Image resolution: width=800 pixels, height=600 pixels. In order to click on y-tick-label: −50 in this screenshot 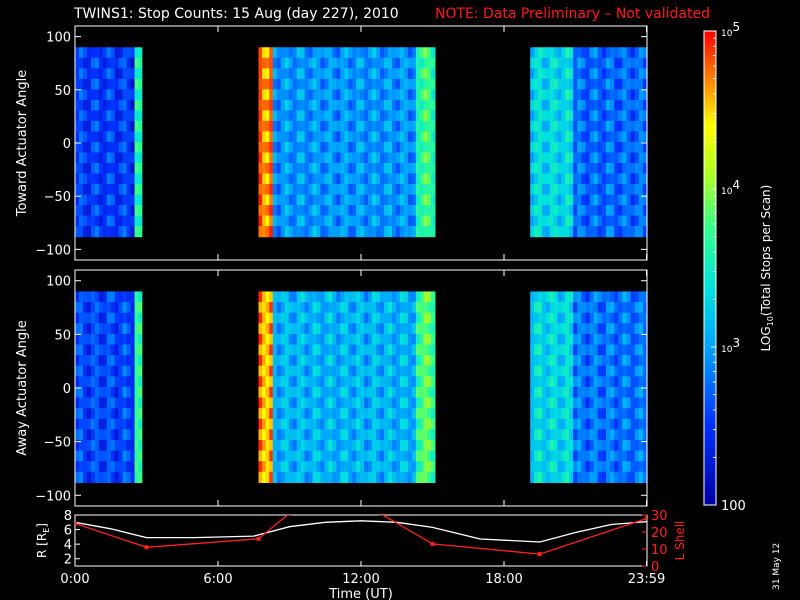, I will do `click(57, 197)`.